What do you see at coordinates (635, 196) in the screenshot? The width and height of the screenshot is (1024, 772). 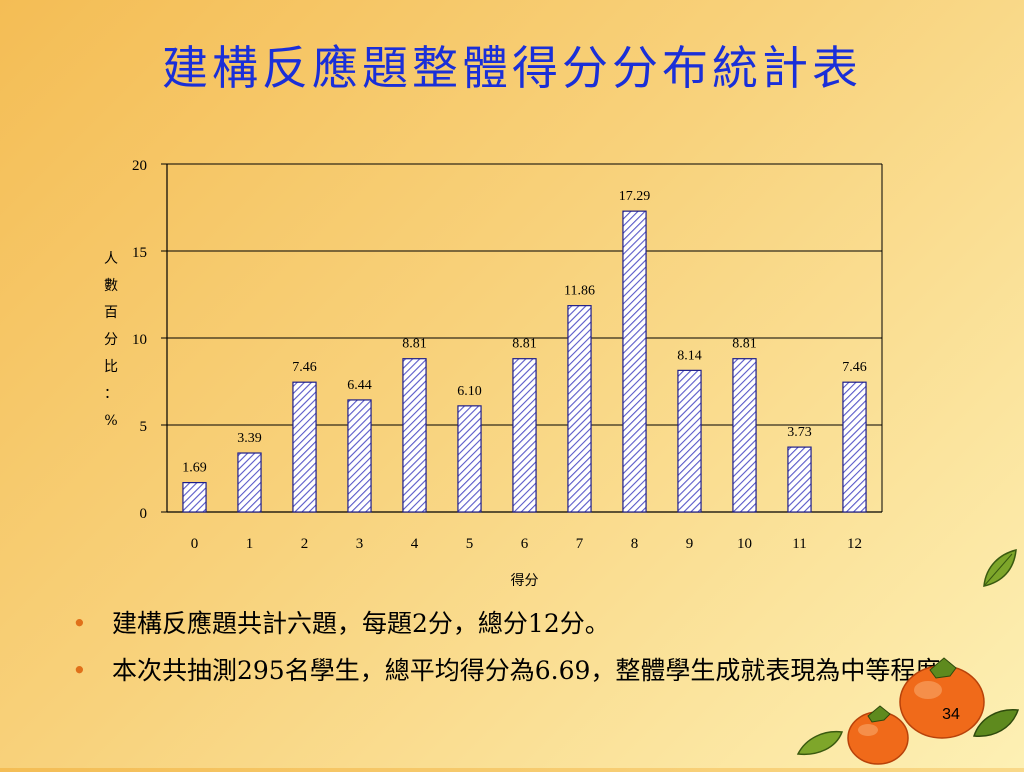 I see `data-label: 17.29` at bounding box center [635, 196].